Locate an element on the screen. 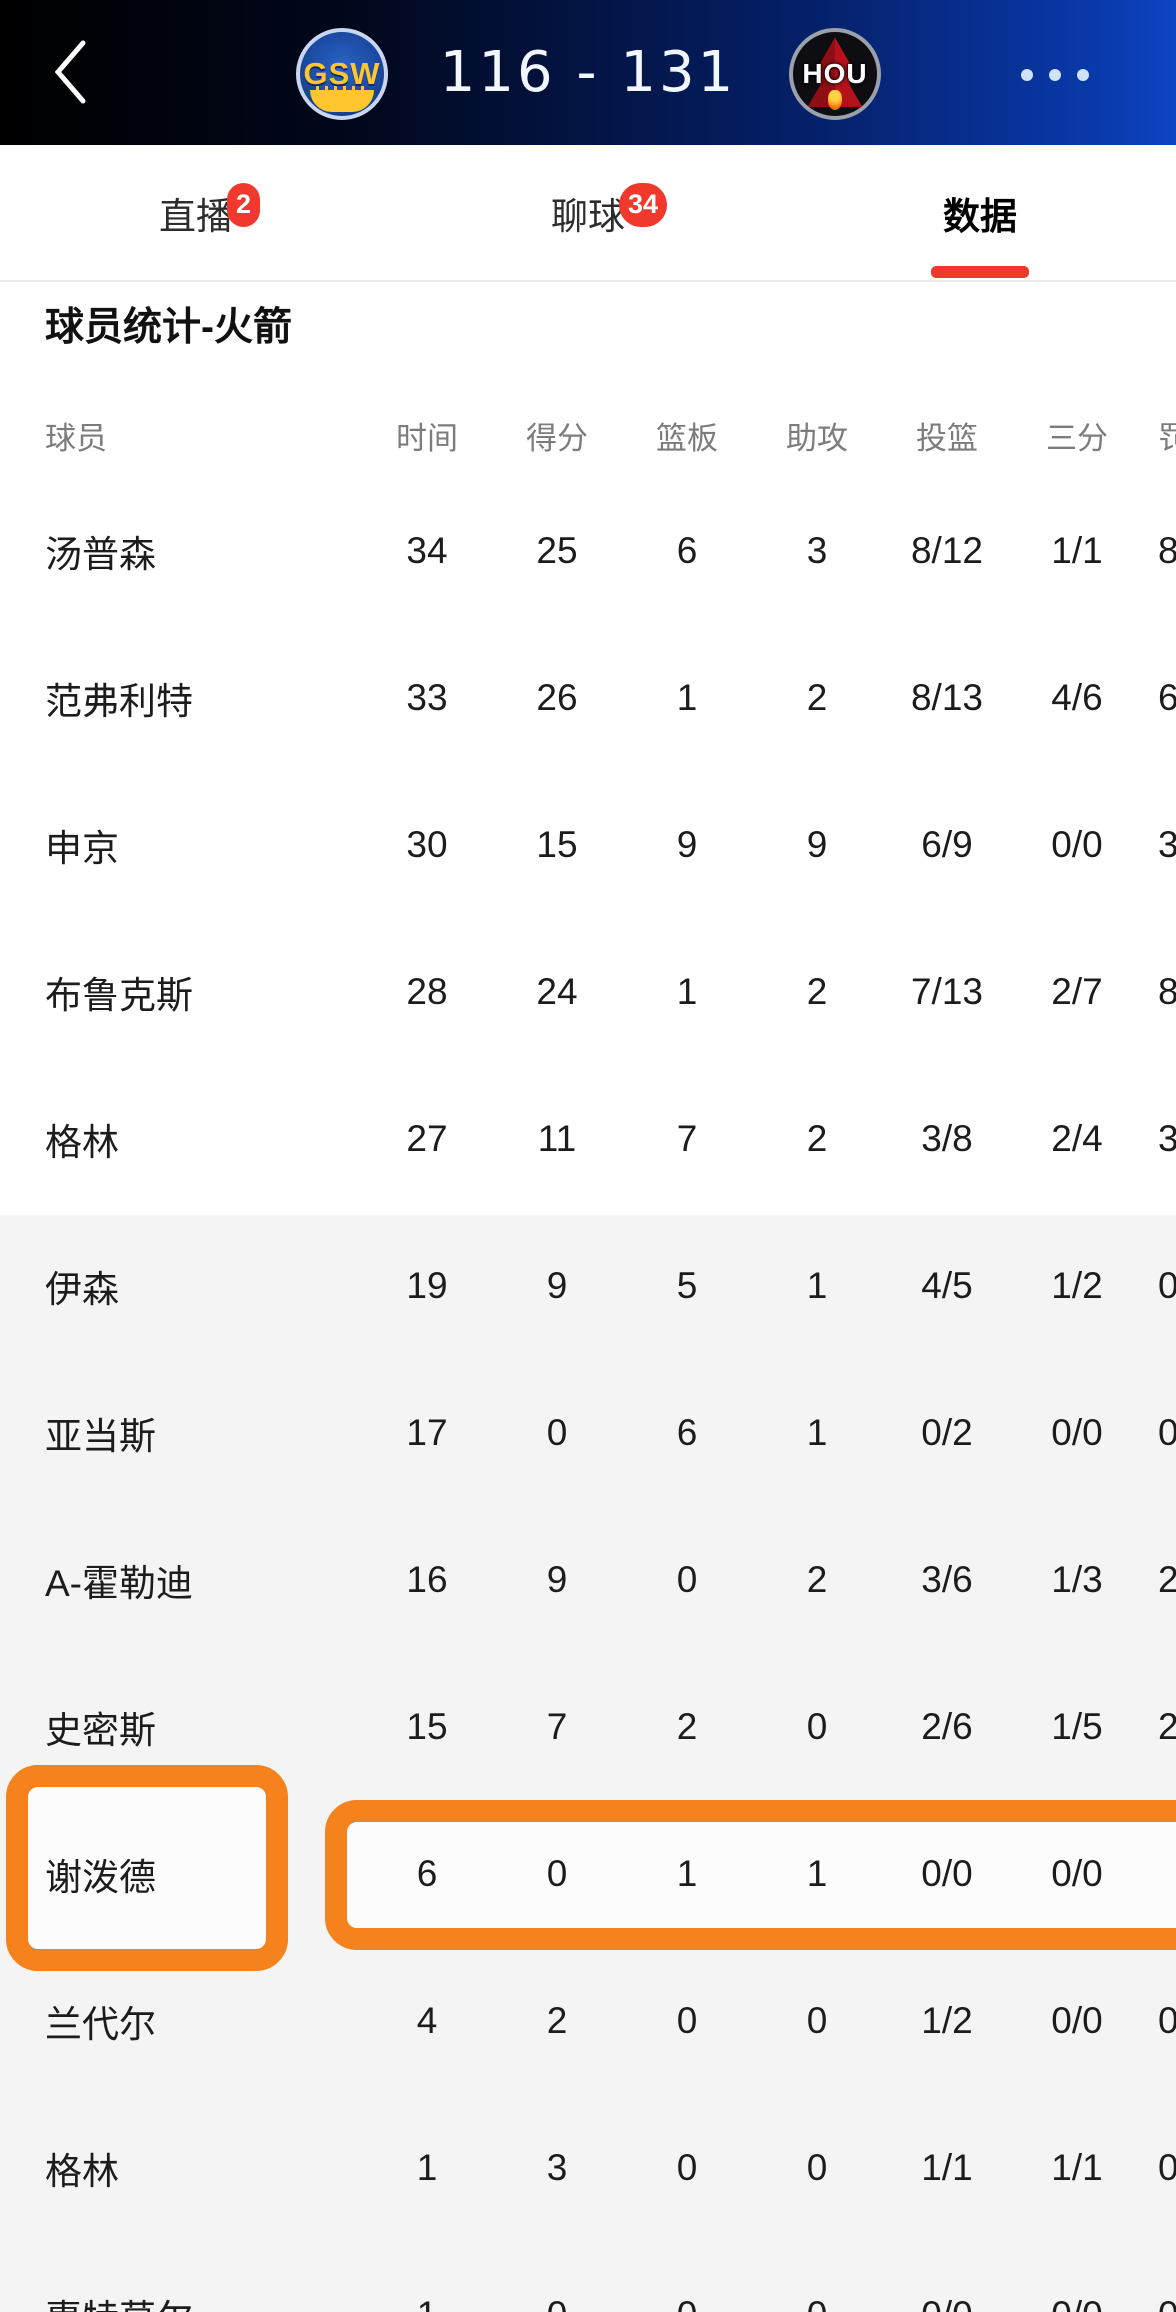 The width and height of the screenshot is (1176, 2312). more-options-button is located at coordinates (1055, 75).